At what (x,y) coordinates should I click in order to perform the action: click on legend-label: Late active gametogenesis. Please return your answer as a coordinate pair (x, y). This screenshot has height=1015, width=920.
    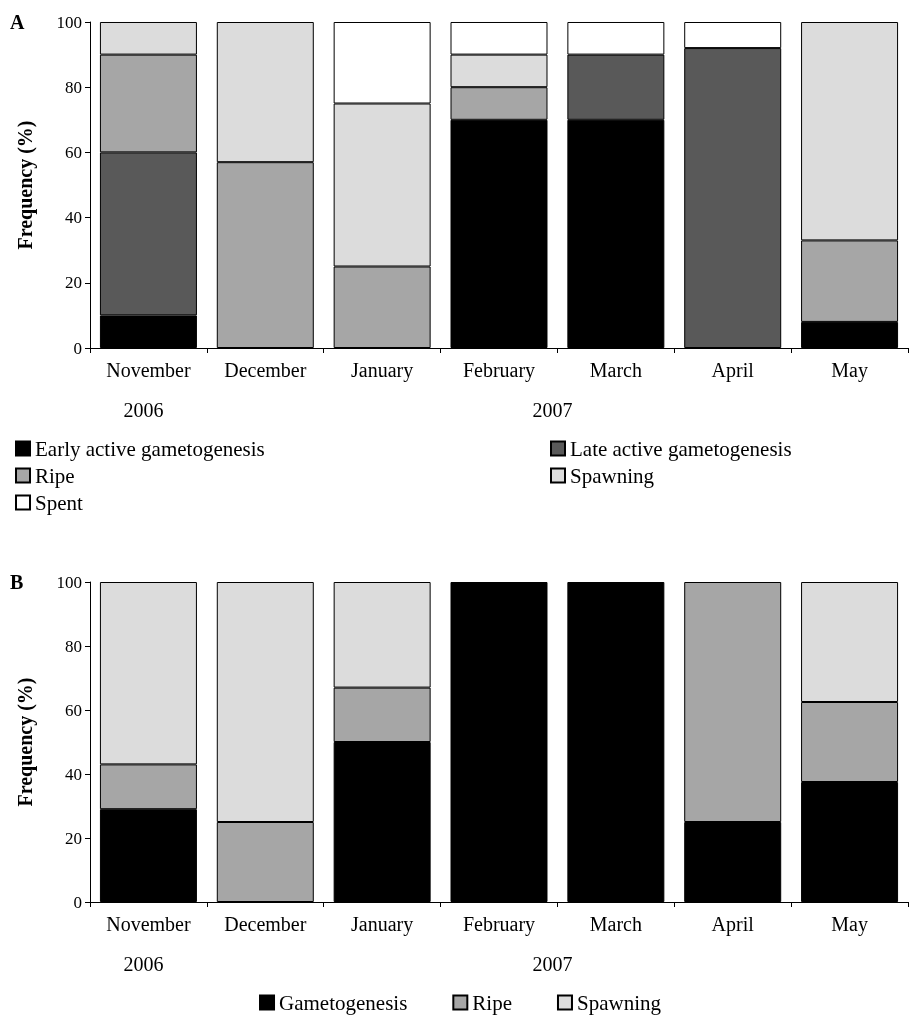
    Looking at the image, I should click on (681, 448).